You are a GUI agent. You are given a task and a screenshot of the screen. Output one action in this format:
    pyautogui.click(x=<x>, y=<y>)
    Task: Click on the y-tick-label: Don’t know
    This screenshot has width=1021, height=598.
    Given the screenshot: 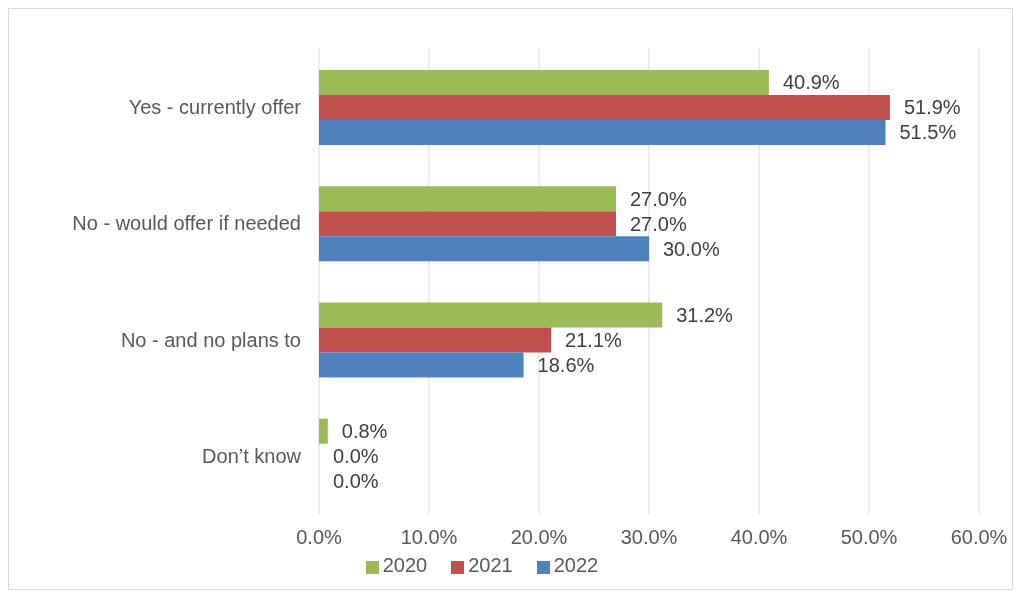 What is the action you would take?
    pyautogui.click(x=252, y=455)
    